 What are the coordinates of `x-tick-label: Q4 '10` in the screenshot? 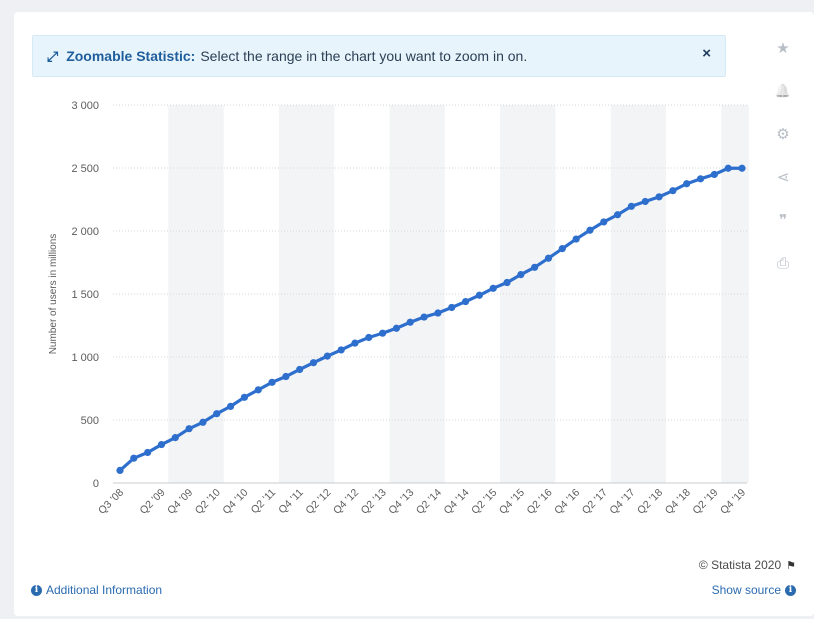 It's located at (235, 502).